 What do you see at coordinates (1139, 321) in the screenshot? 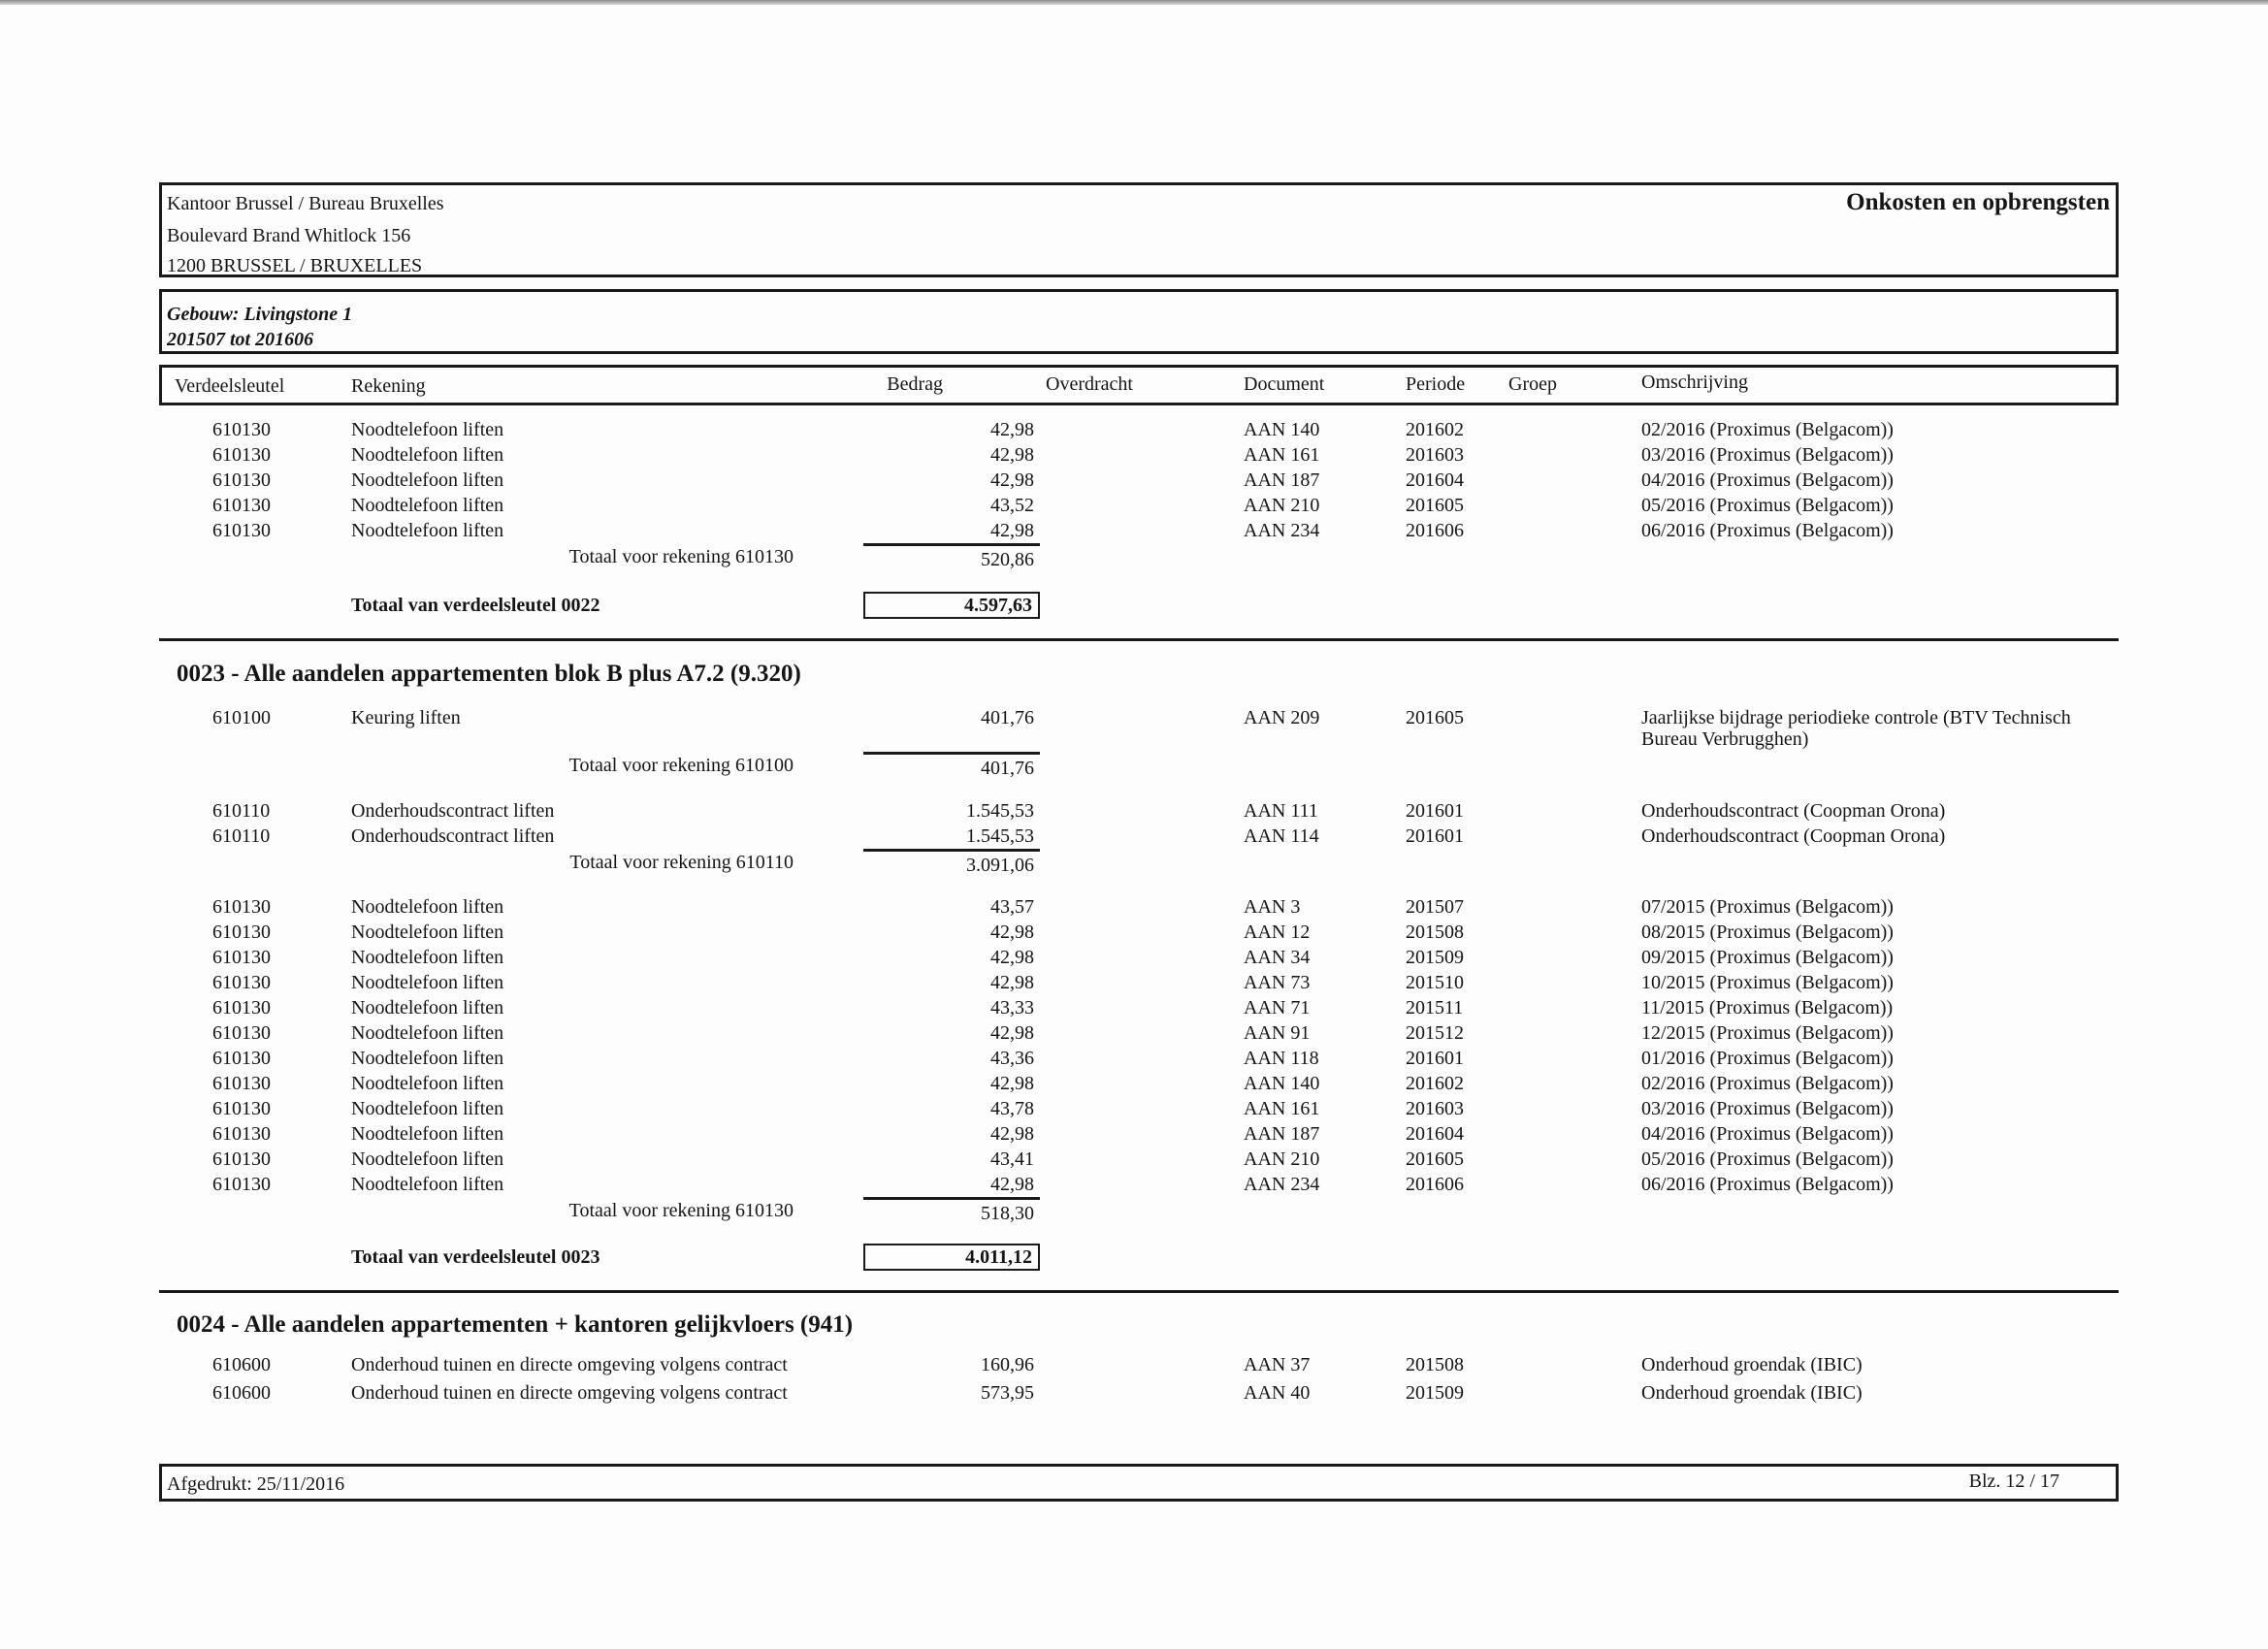
I see `building-box: Gebouw: Livingstone 1 201507 tot 201606` at bounding box center [1139, 321].